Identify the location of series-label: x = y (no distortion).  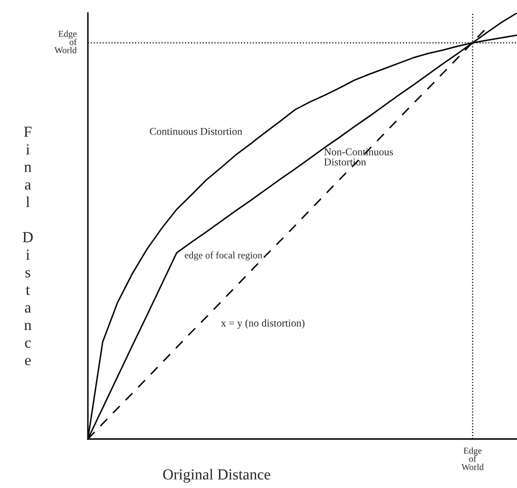
(262, 324).